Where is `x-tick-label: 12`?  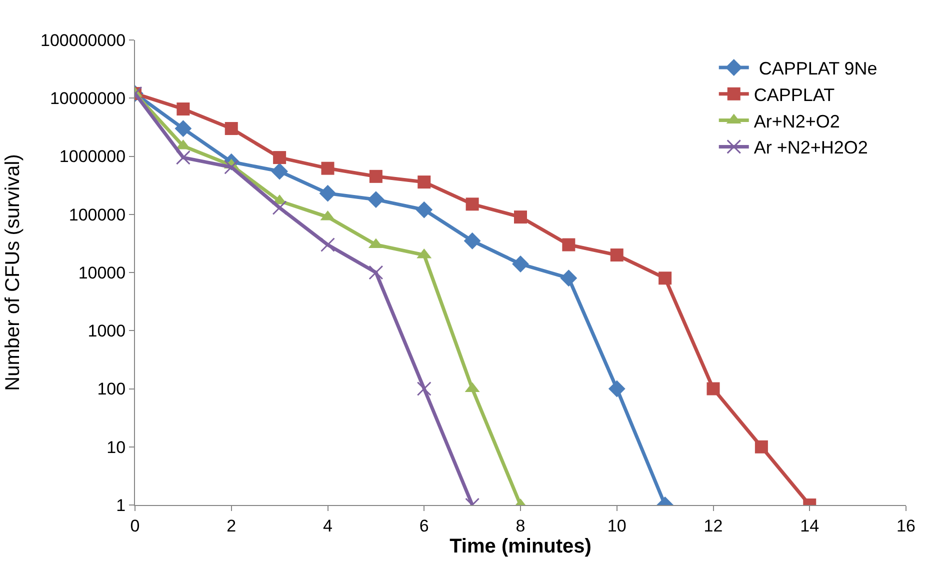 x-tick-label: 12 is located at coordinates (713, 526).